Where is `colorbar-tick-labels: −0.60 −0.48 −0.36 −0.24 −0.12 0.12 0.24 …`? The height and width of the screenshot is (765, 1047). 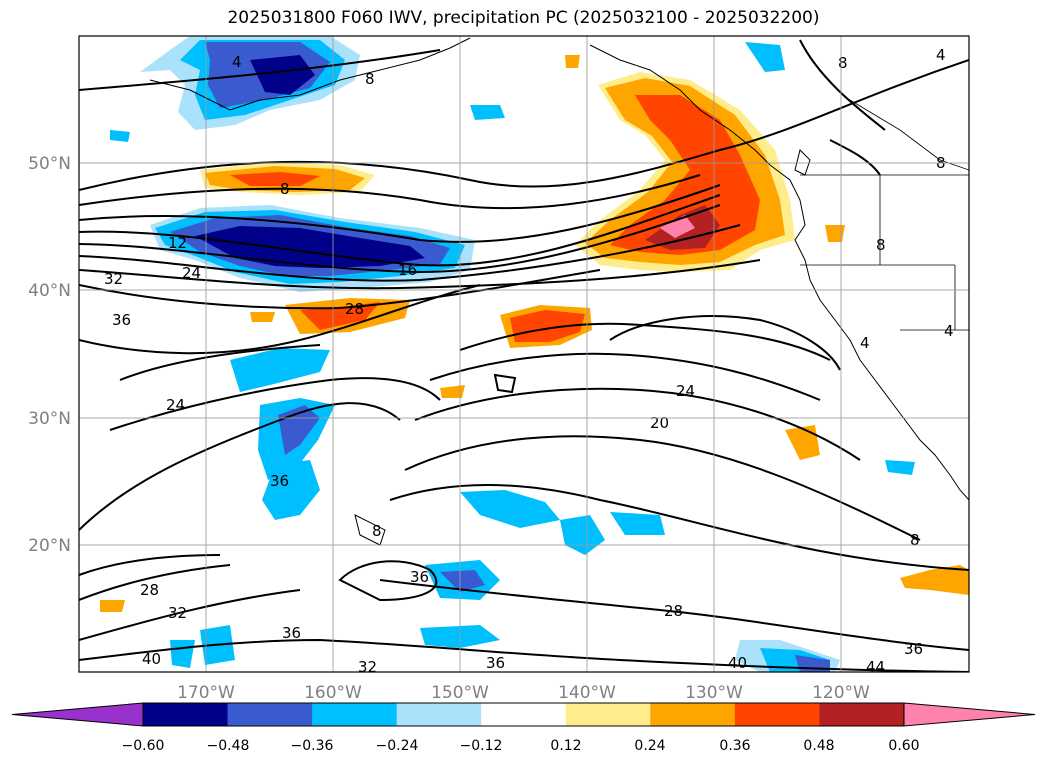
colorbar-tick-labels: −0.60 −0.48 −0.36 −0.24 −0.12 0.12 0.24 … is located at coordinates (521, 746).